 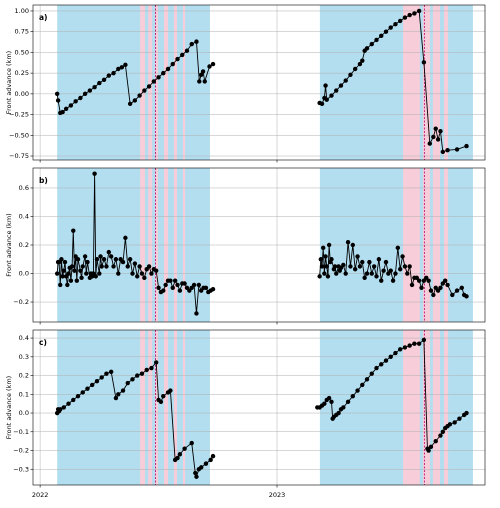 I want to click on y-tick-label: 0.25, so click(x=22, y=73).